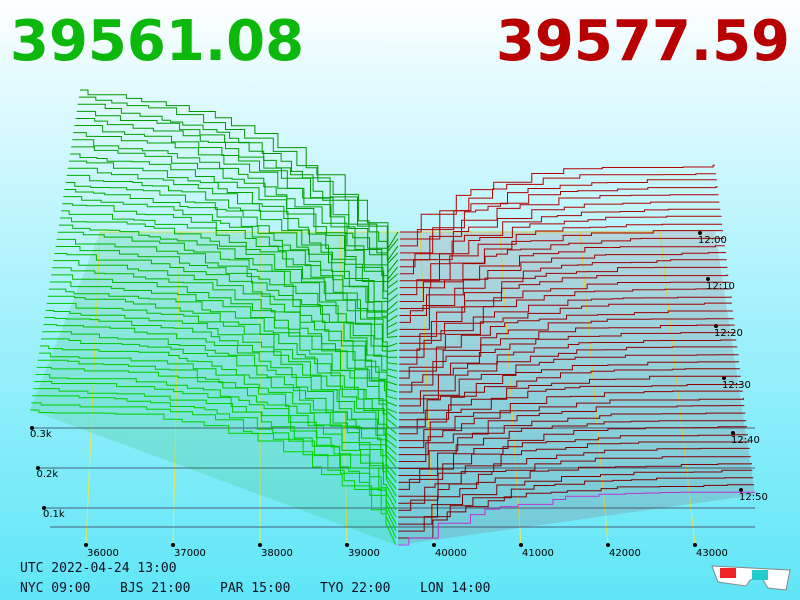 Image resolution: width=800 pixels, height=600 pixels. Describe the element at coordinates (355, 588) in the screenshot. I see `city-time: TYO 22:00` at that location.